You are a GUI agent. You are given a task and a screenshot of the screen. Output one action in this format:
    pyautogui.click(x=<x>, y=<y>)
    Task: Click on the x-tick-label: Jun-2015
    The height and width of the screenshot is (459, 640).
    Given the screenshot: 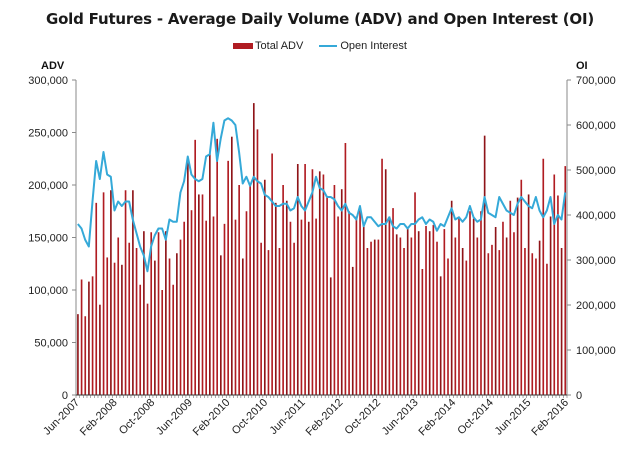 What is the action you would take?
    pyautogui.click(x=513, y=417)
    